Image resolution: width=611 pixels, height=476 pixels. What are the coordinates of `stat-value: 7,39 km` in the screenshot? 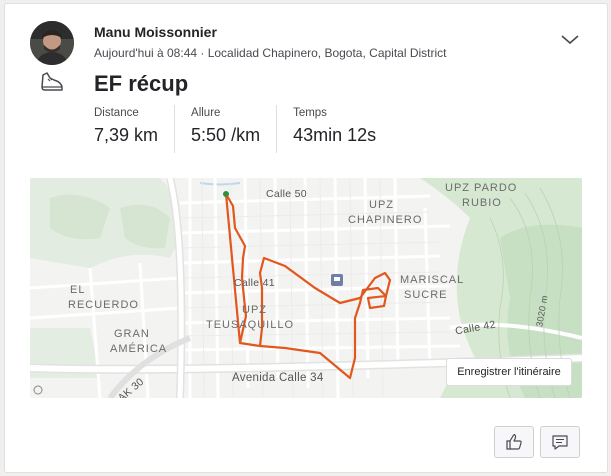 It's located at (126, 135).